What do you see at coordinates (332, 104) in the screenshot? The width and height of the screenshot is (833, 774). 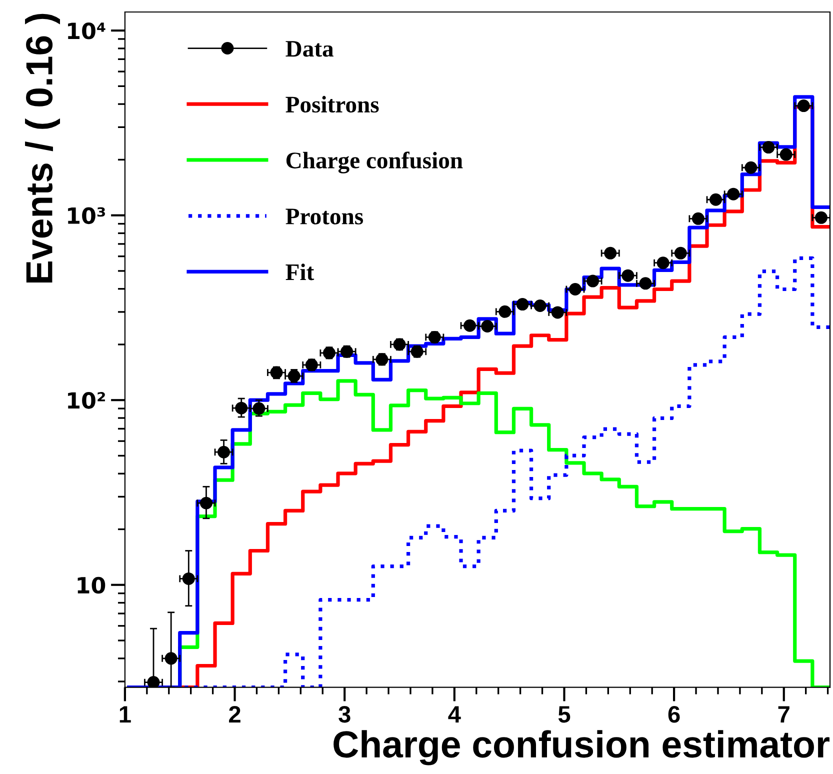 I see `legend-label: Positrons` at bounding box center [332, 104].